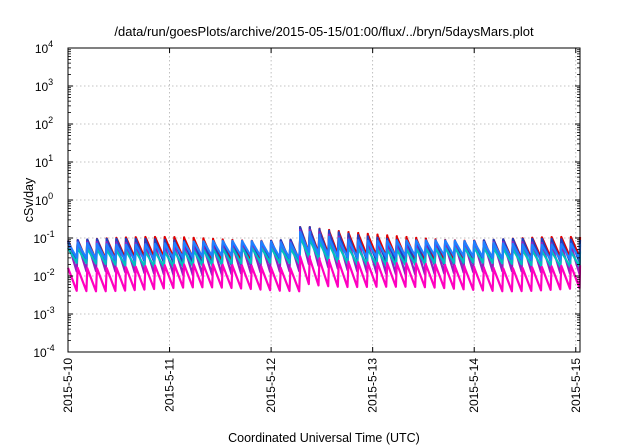 This screenshot has height=448, width=640. Describe the element at coordinates (44, 123) in the screenshot. I see `y-tick-label: 10²` at that location.